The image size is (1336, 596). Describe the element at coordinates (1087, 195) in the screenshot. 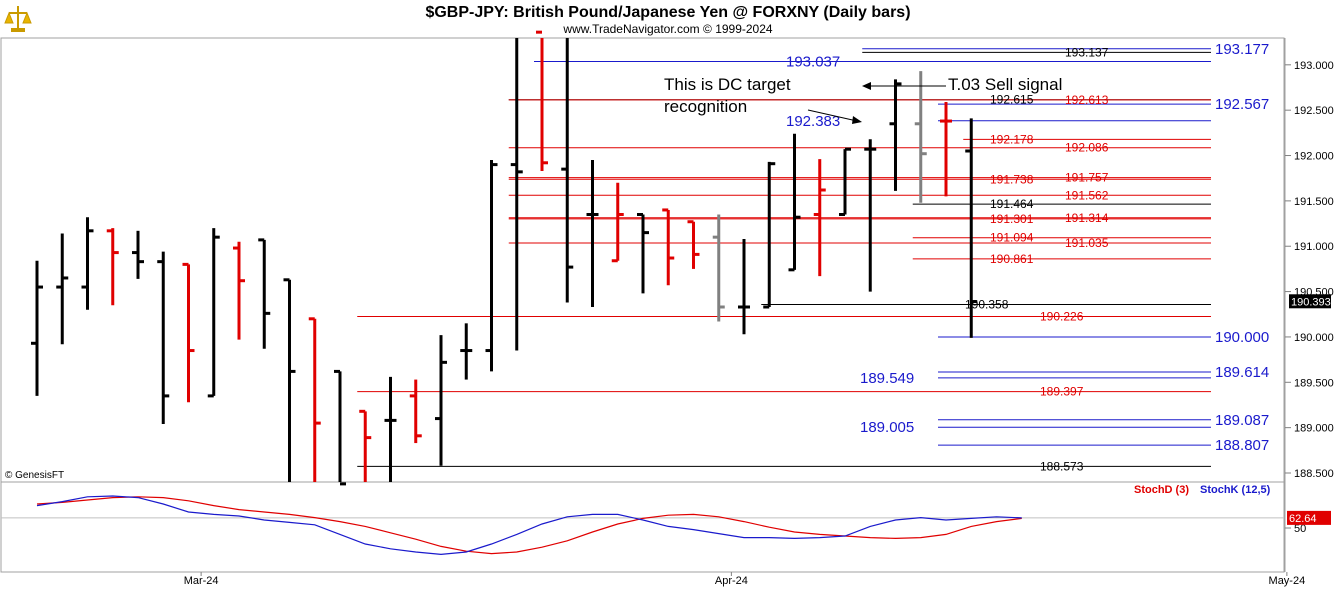

I see `level-label: 191.562` at that location.